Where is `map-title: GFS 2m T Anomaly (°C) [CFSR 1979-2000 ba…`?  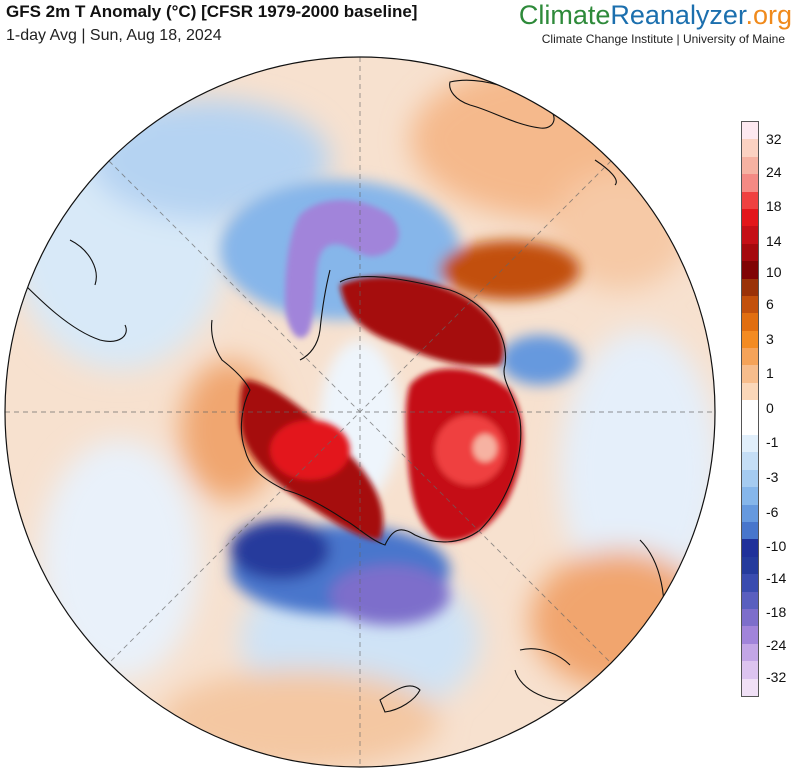
map-title: GFS 2m T Anomaly (°C) [CFSR 1979-2000 ba… is located at coordinates (212, 11).